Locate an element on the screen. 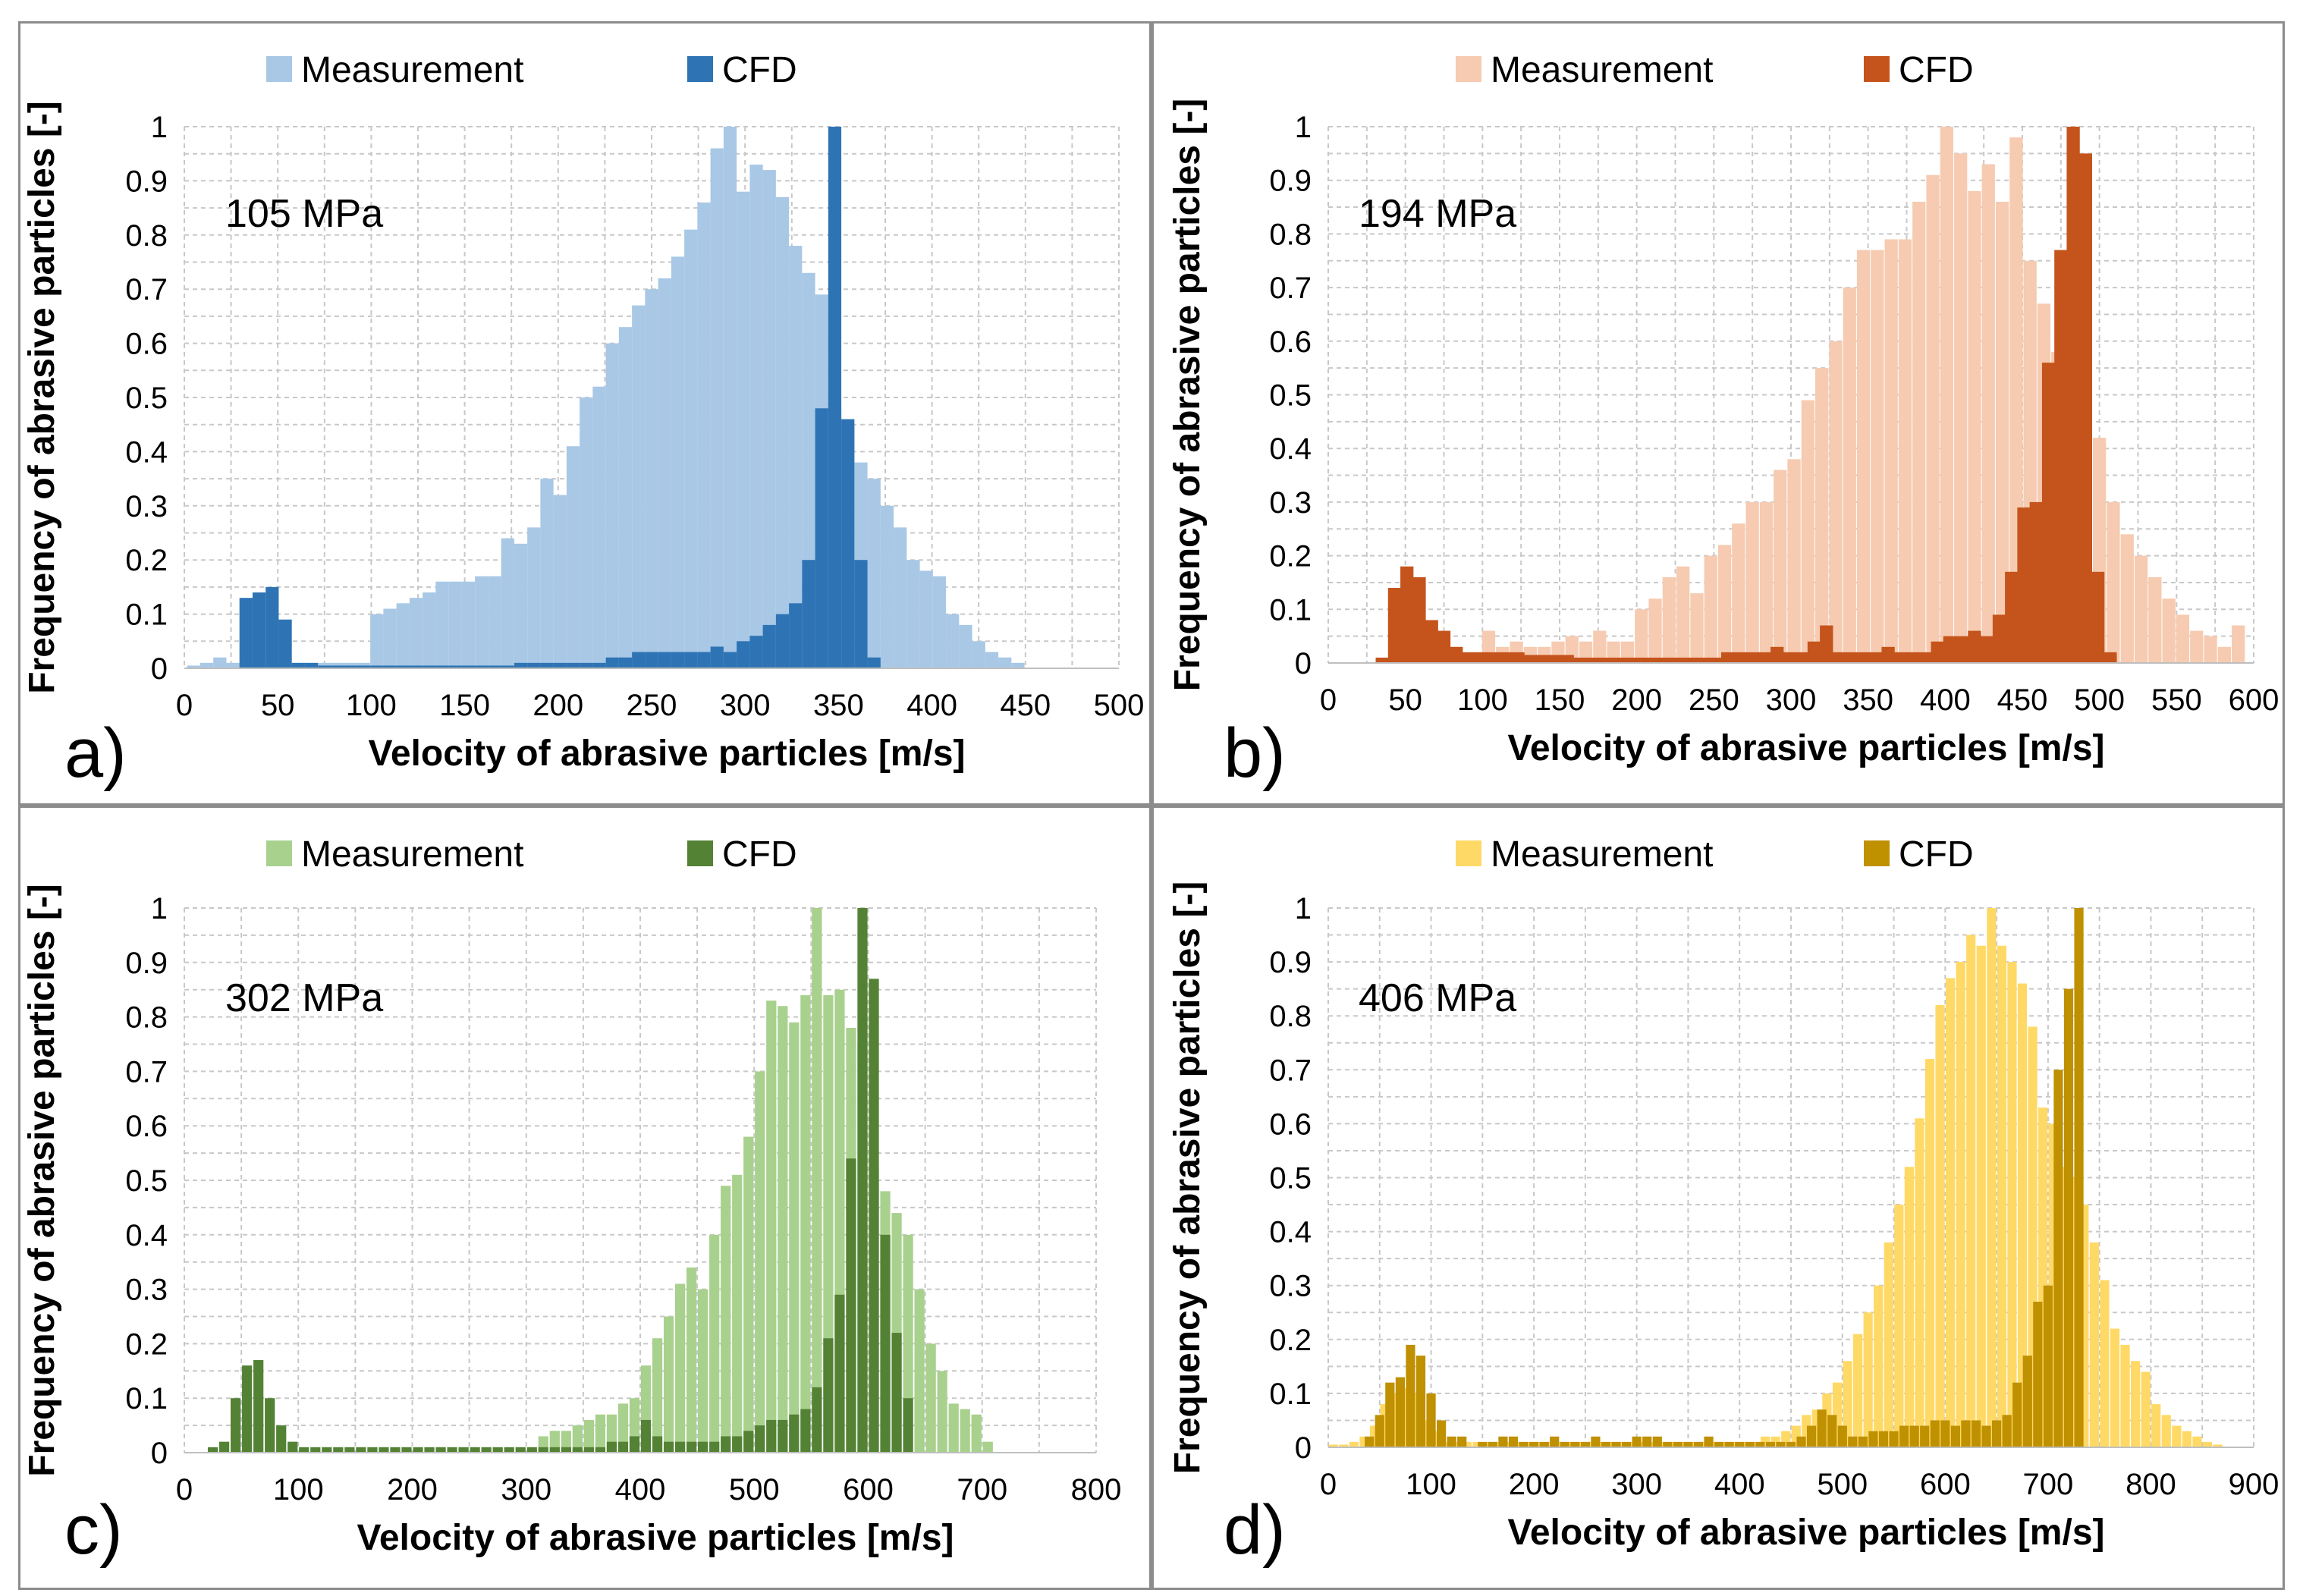 Image resolution: width=2303 pixels, height=1596 pixels. legend-swatch-cfd is located at coordinates (1877, 853).